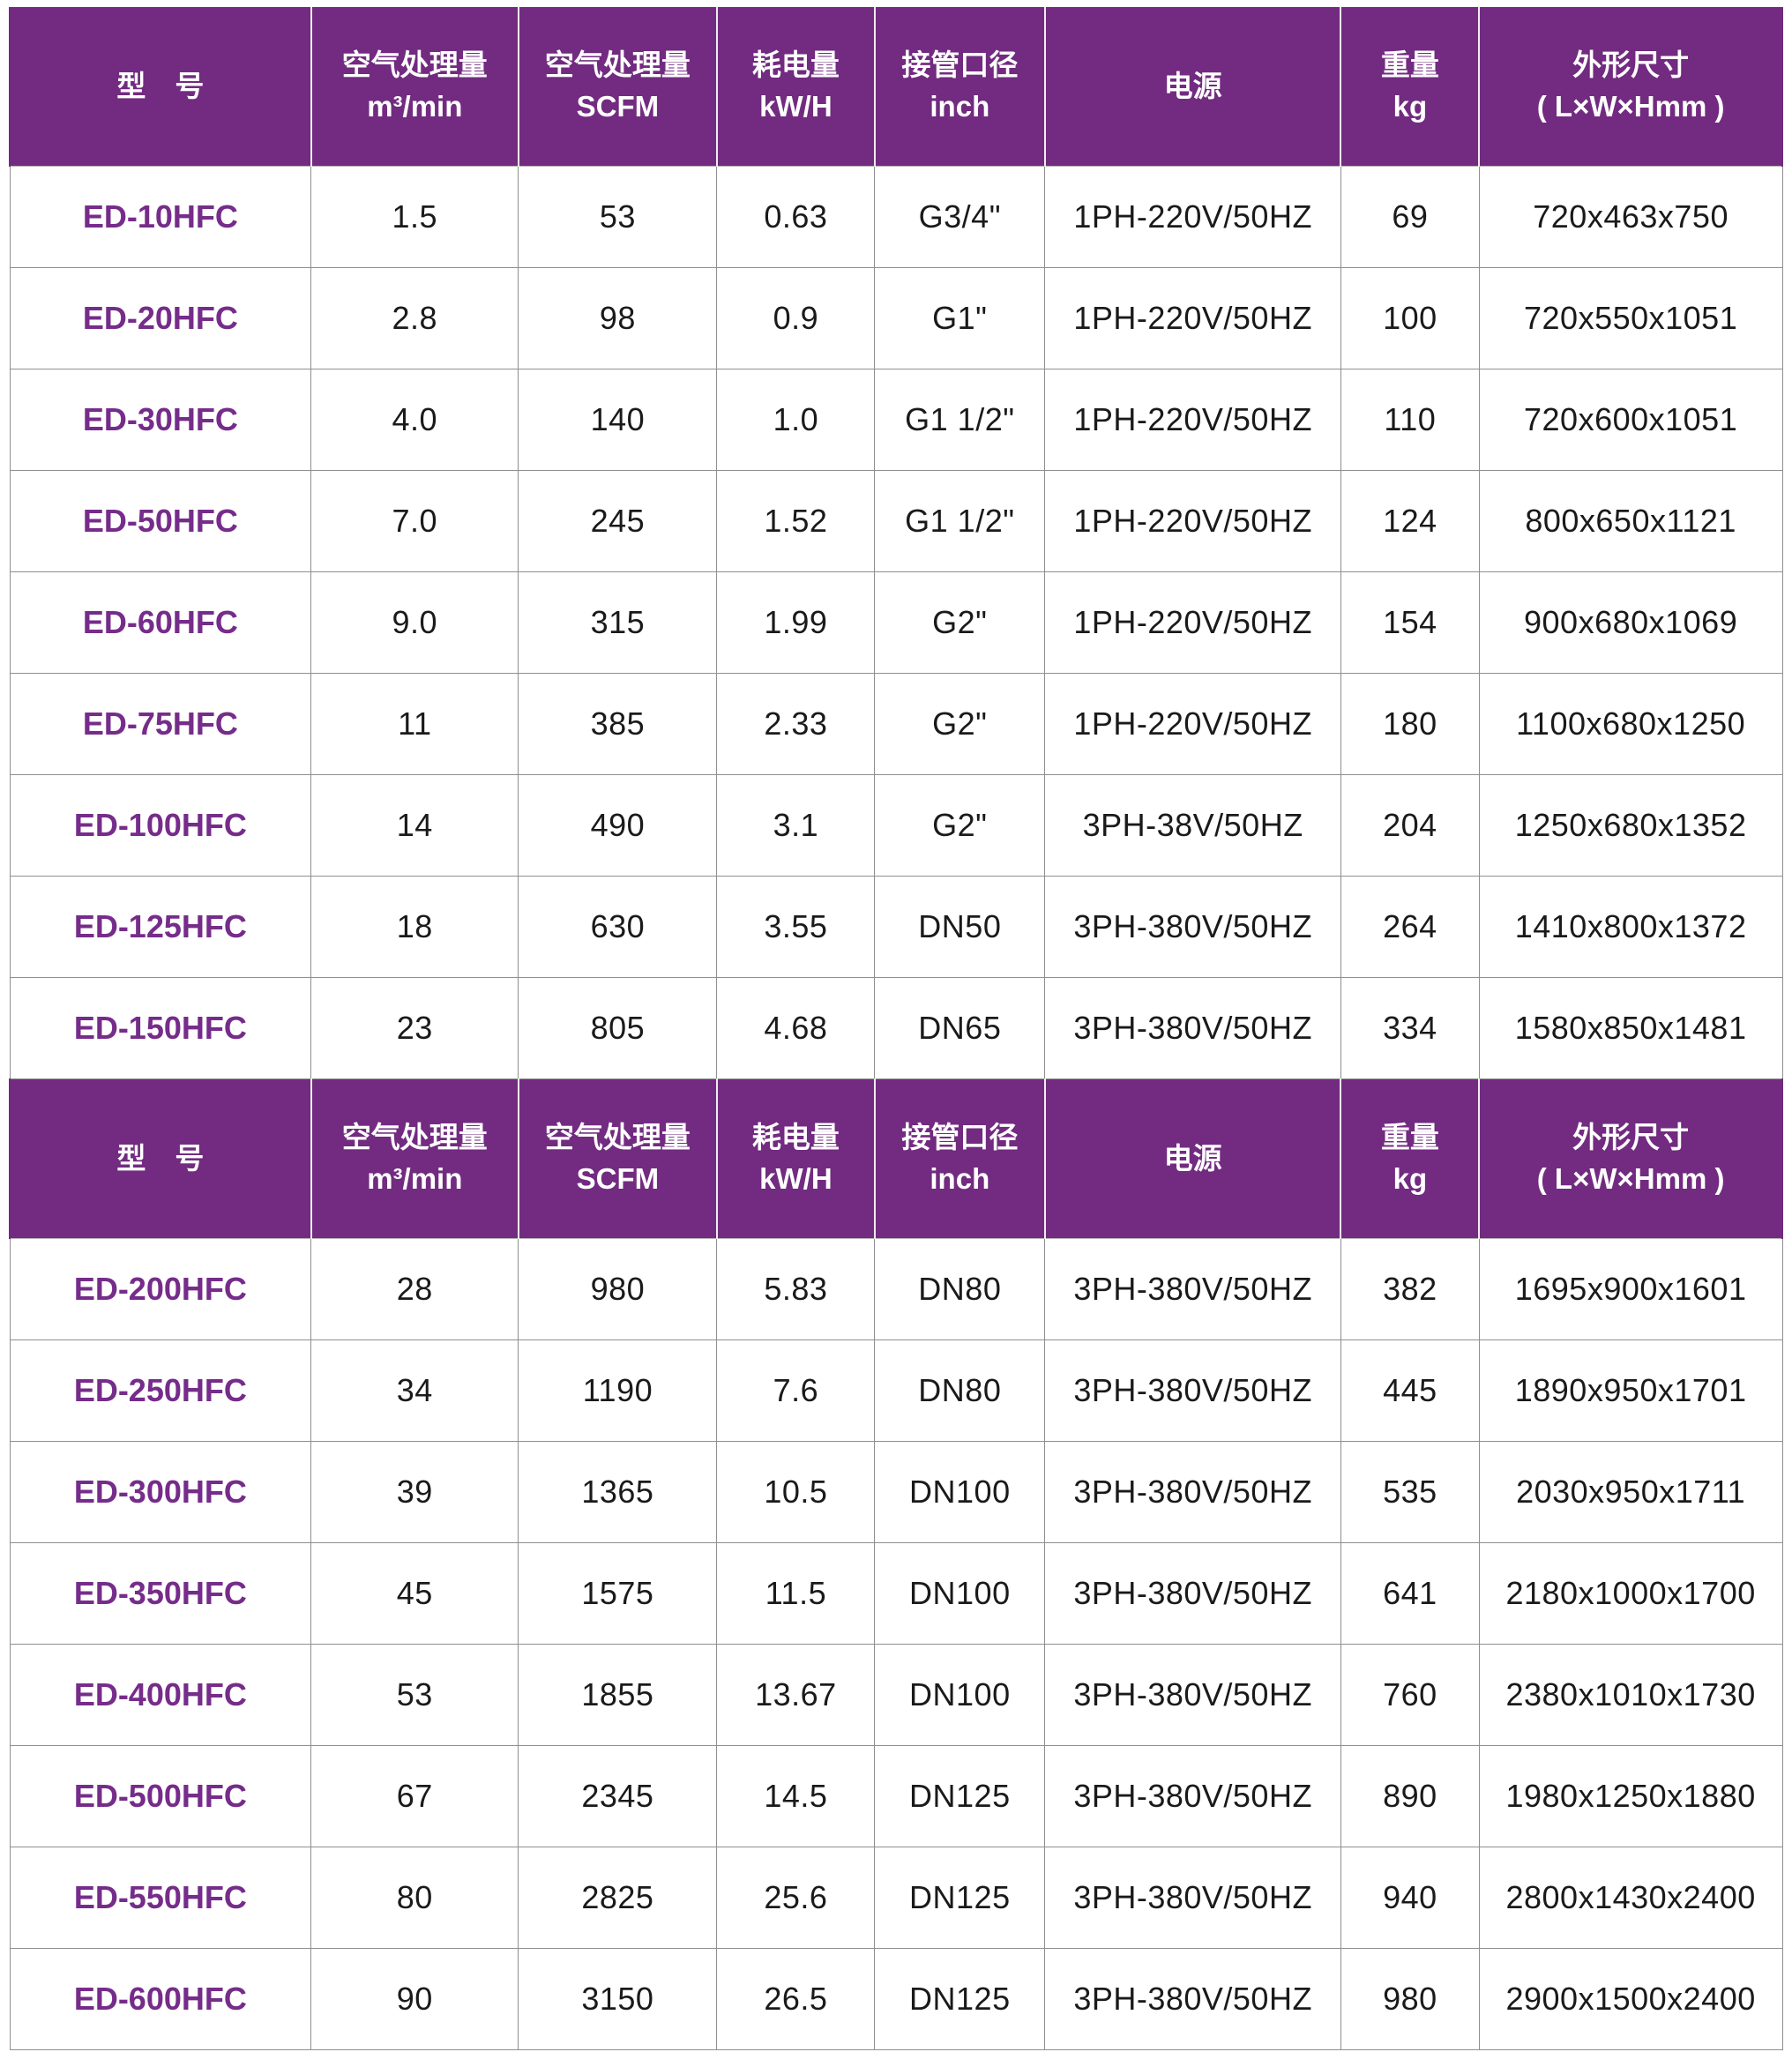  I want to click on cell-weight: 940, so click(1410, 1898).